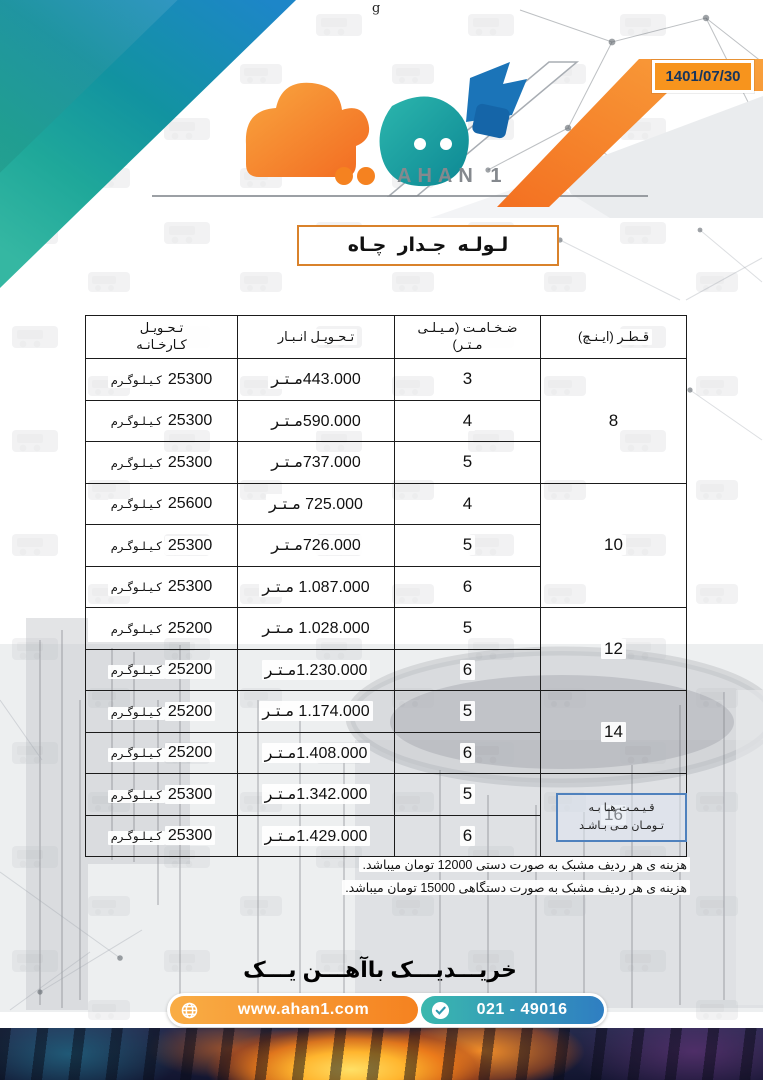  What do you see at coordinates (613, 545) in the screenshot?
I see `diameter-cell: 10` at bounding box center [613, 545].